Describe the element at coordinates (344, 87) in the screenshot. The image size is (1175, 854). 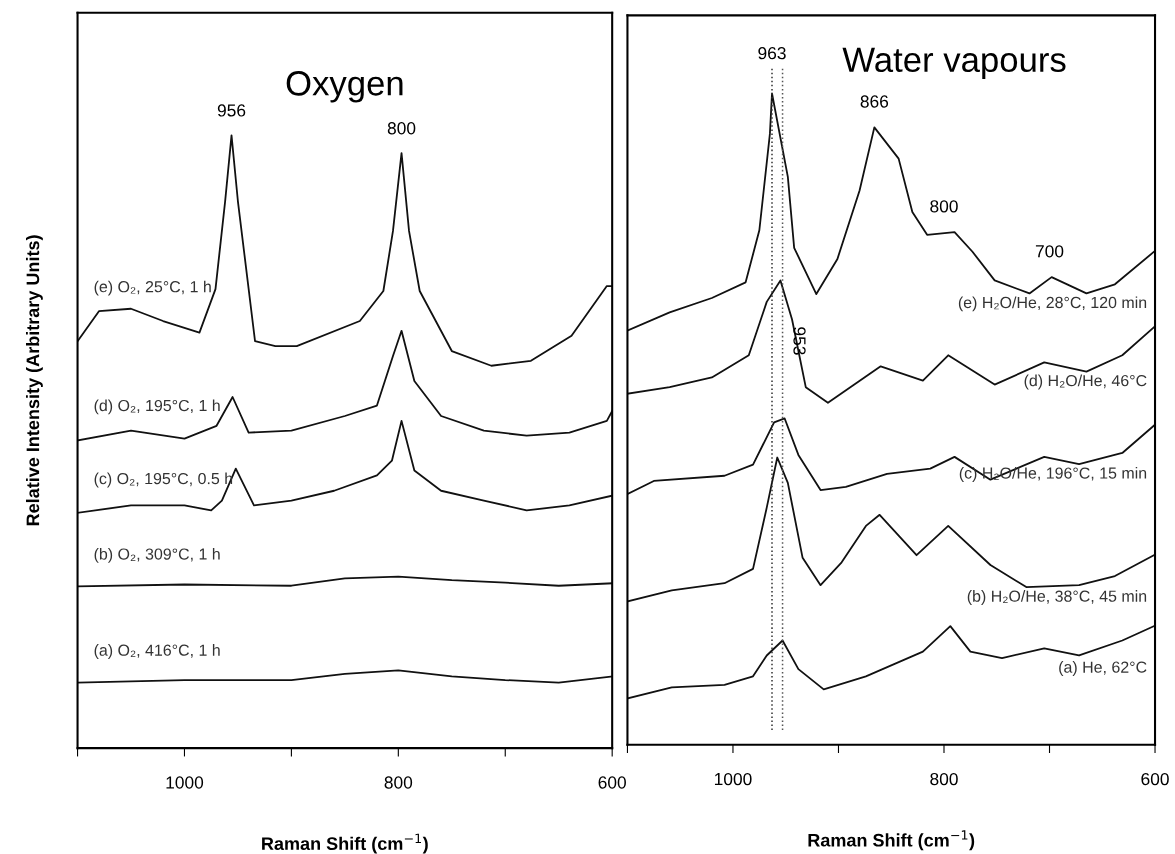
I see `chart-title: Oxygen` at that location.